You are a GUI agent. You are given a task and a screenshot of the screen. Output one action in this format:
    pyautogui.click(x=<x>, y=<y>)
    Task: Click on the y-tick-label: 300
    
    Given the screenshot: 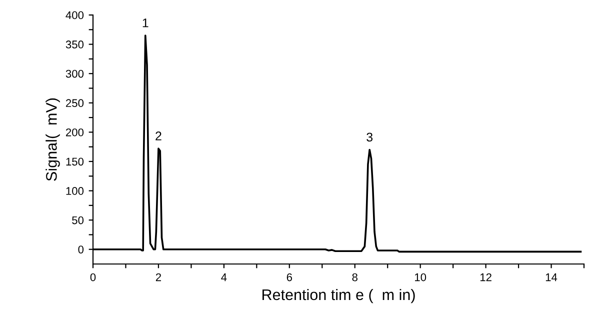 What is the action you would take?
    pyautogui.click(x=75, y=74)
    